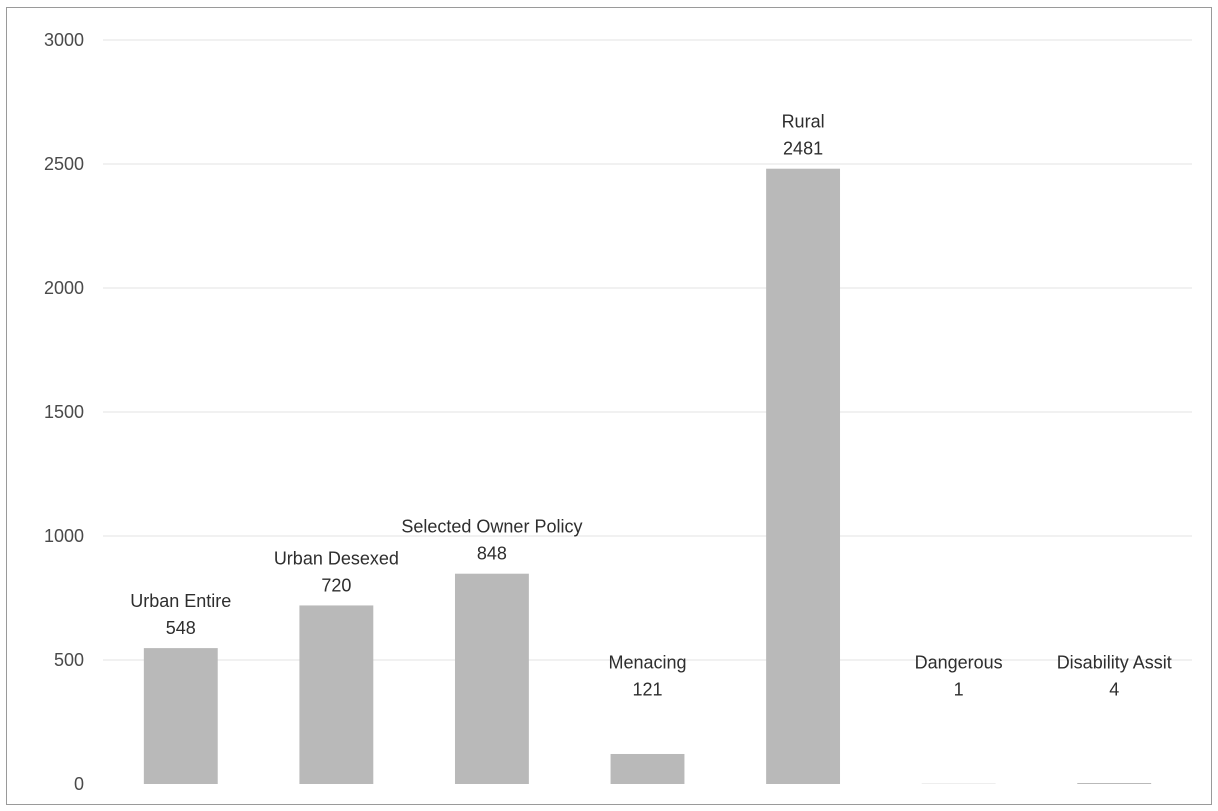 The width and height of the screenshot is (1218, 811). I want to click on bar-selected-owner-policy, so click(491, 678).